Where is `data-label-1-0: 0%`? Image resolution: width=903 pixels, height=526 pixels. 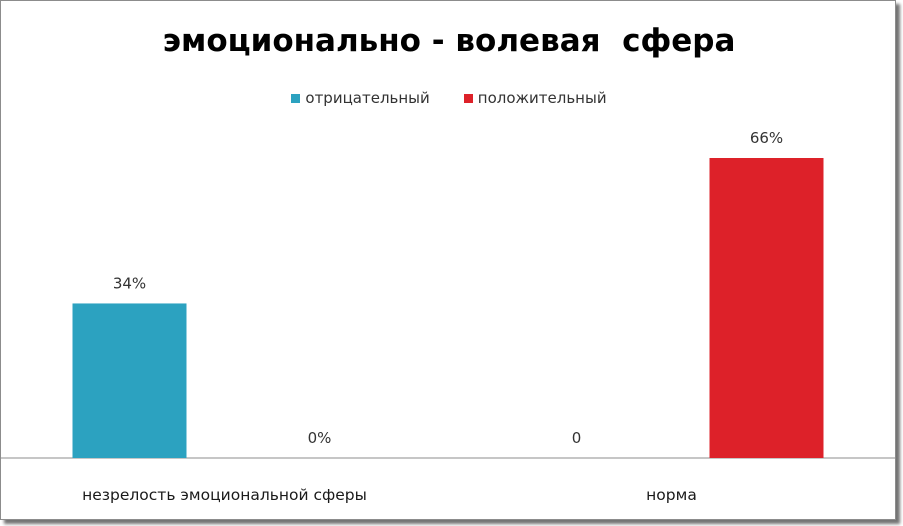
data-label-1-0: 0% is located at coordinates (320, 438).